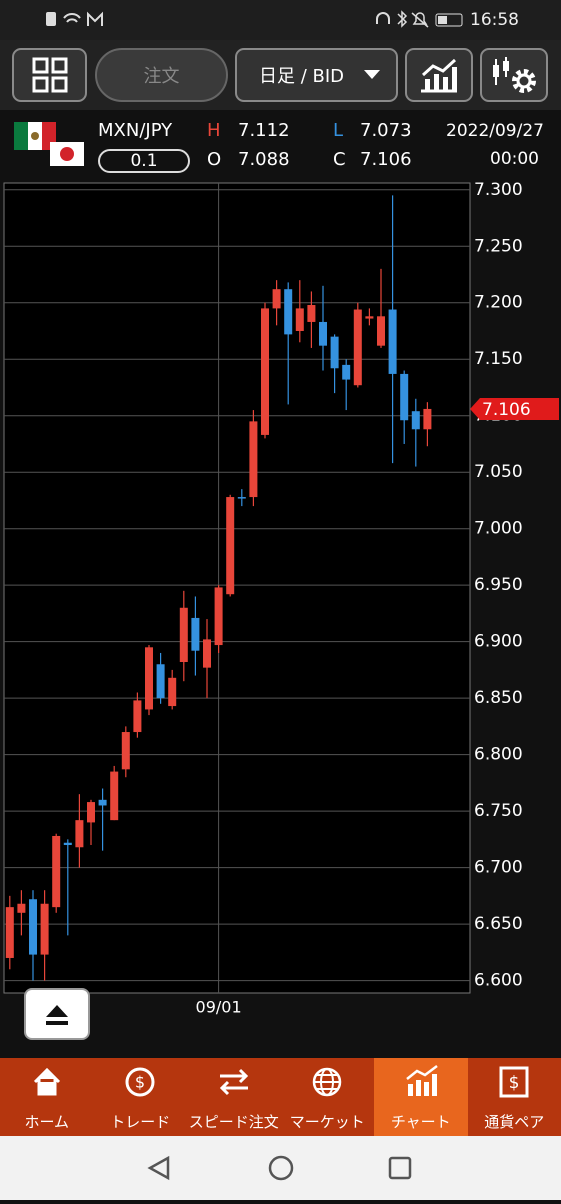 The width and height of the screenshot is (561, 1204). Describe the element at coordinates (498, 924) in the screenshot. I see `y-tick-label: 6.650` at that location.